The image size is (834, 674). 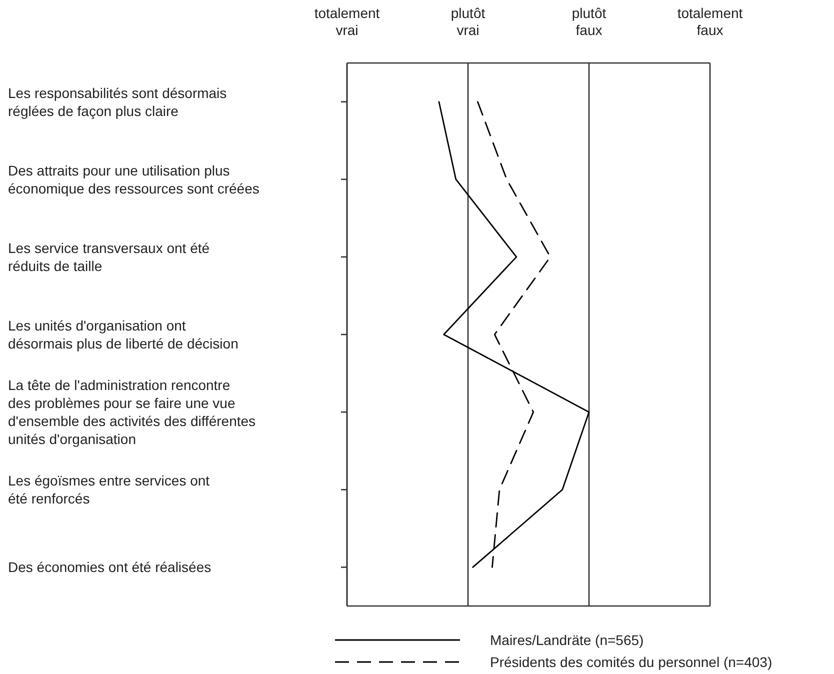 I want to click on ref-line-label: plutôt faux, so click(x=589, y=21).